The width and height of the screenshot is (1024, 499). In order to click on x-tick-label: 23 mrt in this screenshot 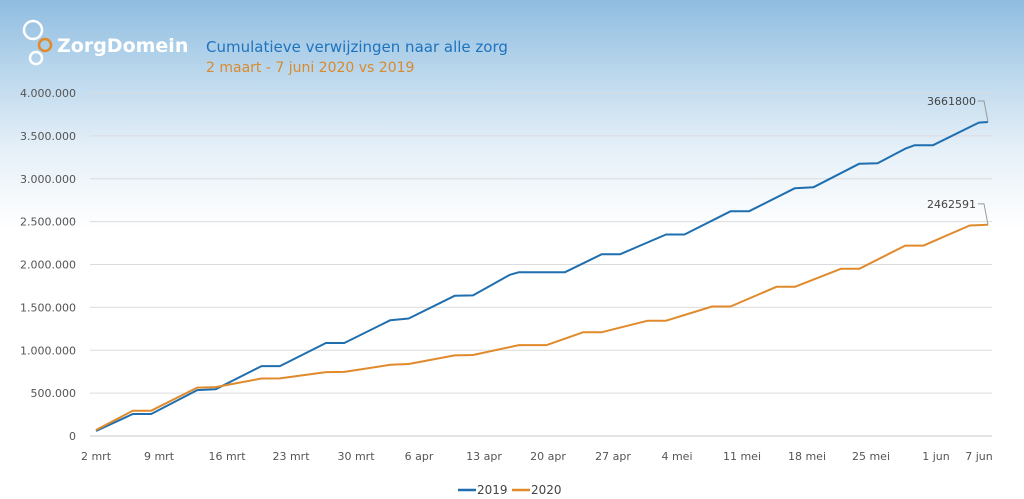, I will do `click(291, 456)`.